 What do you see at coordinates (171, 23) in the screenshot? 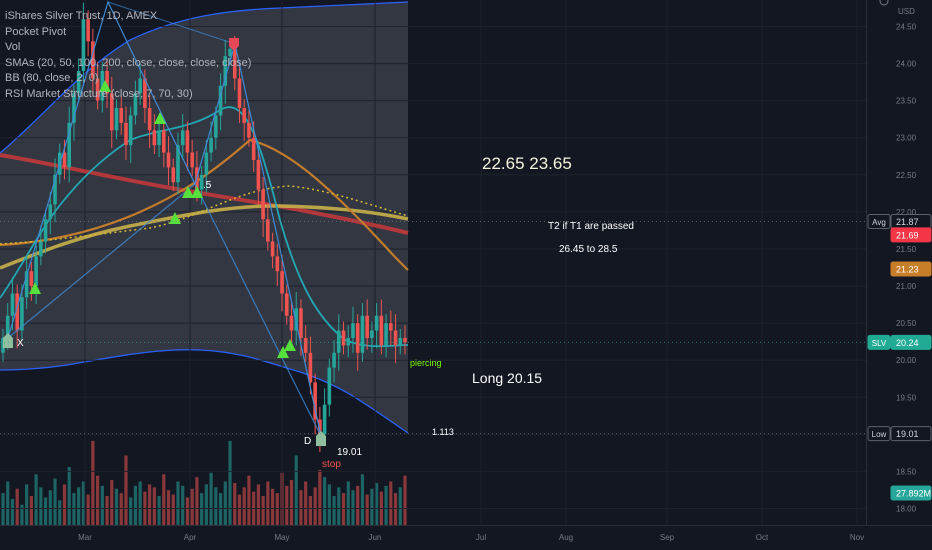
I see `harmonic-pattern-line` at bounding box center [171, 23].